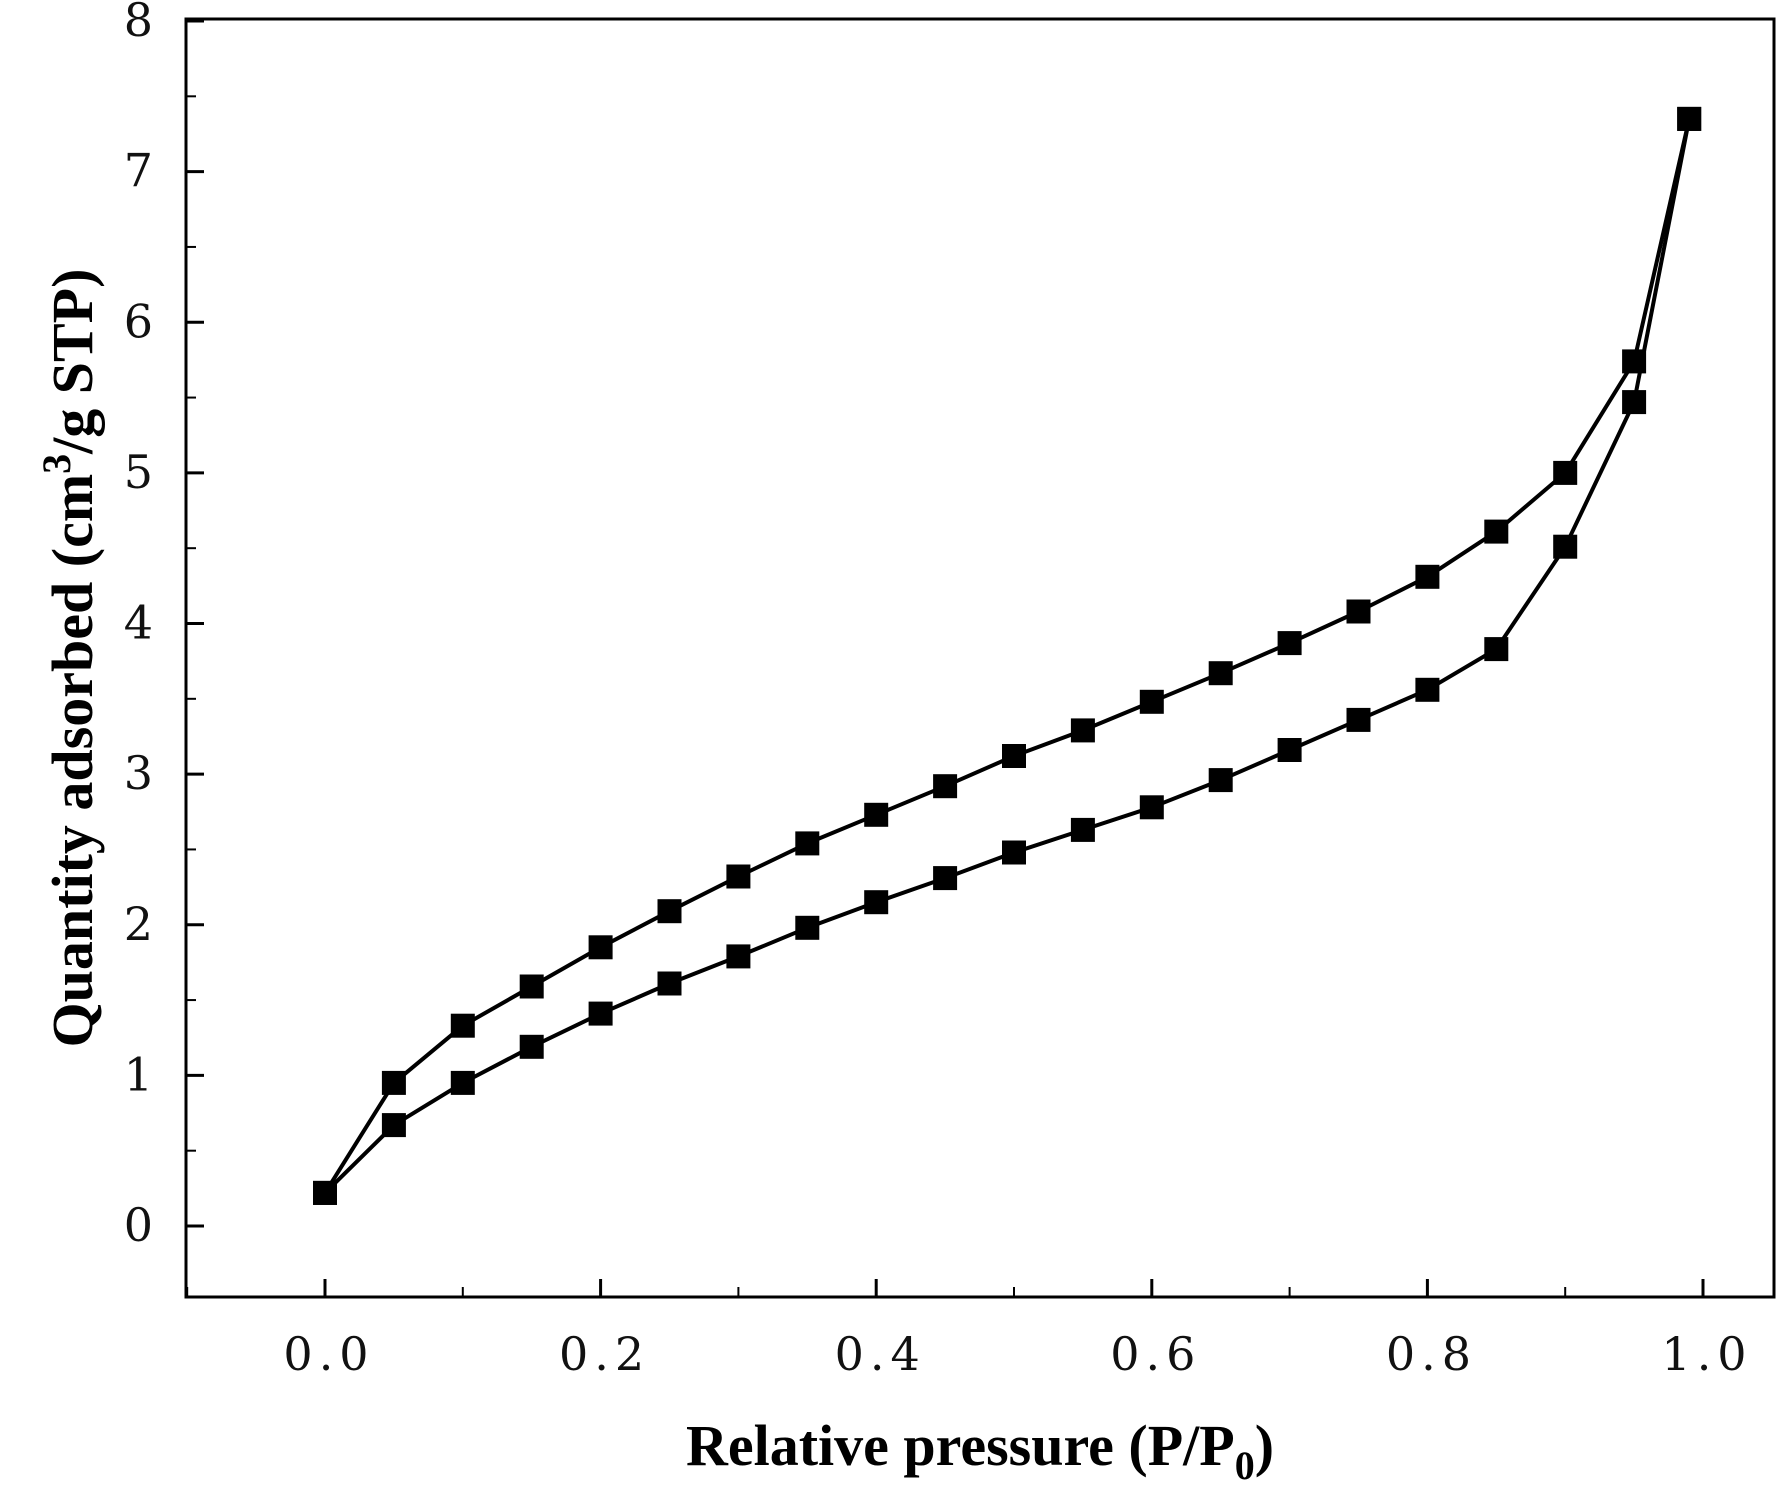 This screenshot has width=1782, height=1492. Describe the element at coordinates (138, 1074) in the screenshot. I see `y-tick-label: 1` at that location.